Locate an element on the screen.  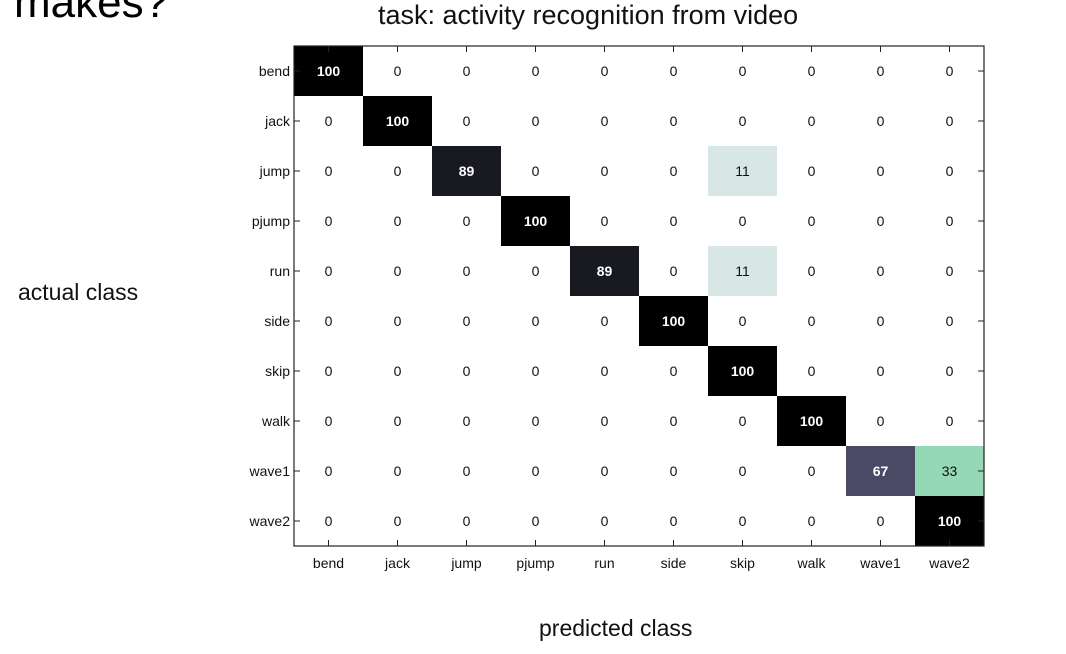
y-tick-label: jump is located at coordinates (275, 171).